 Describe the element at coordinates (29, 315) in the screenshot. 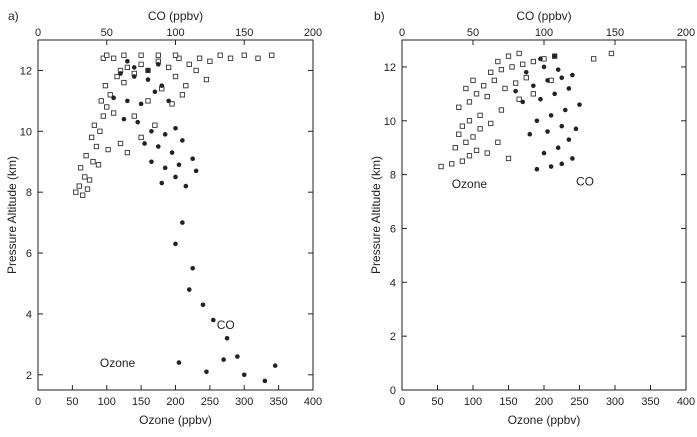

I see `y-tick-label: 4` at that location.